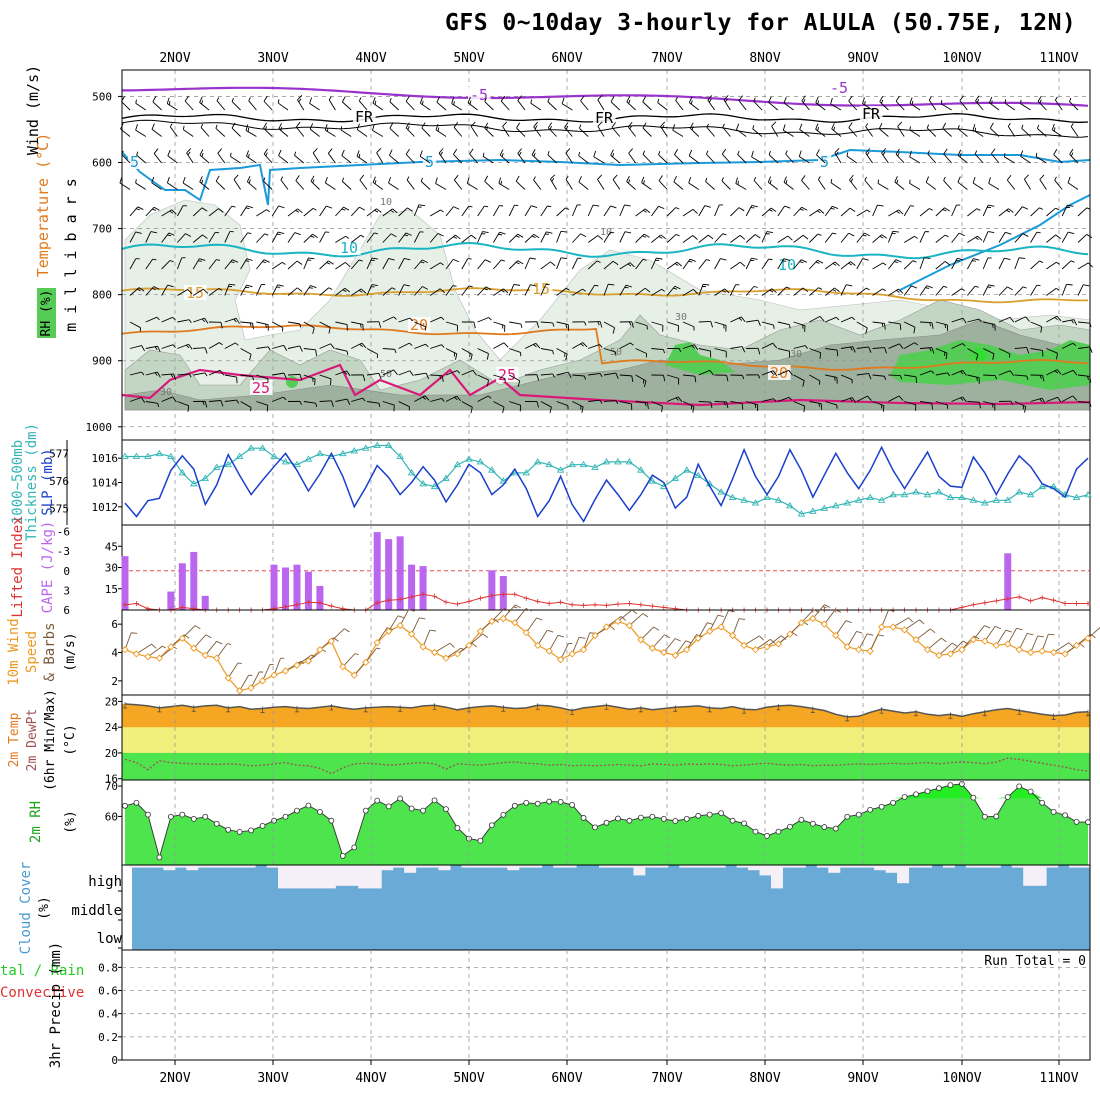  What do you see at coordinates (102, 96) in the screenshot?
I see `y-tick-label: 500` at bounding box center [102, 96].